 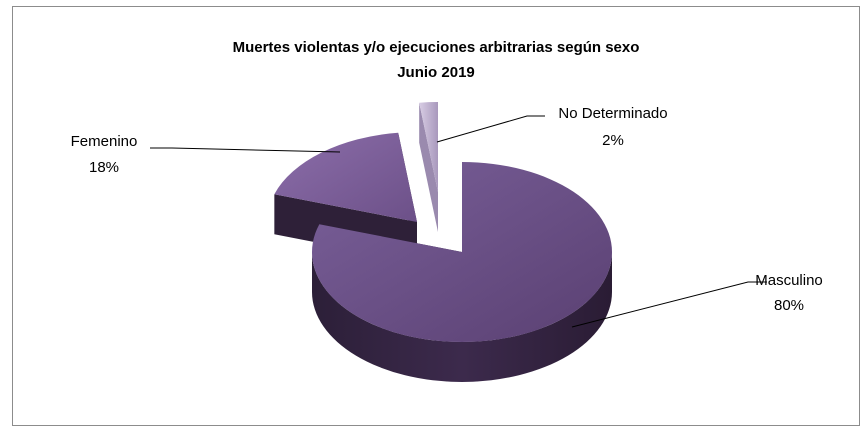 What do you see at coordinates (104, 167) in the screenshot?
I see `data-label-femenino-percent: 18%` at bounding box center [104, 167].